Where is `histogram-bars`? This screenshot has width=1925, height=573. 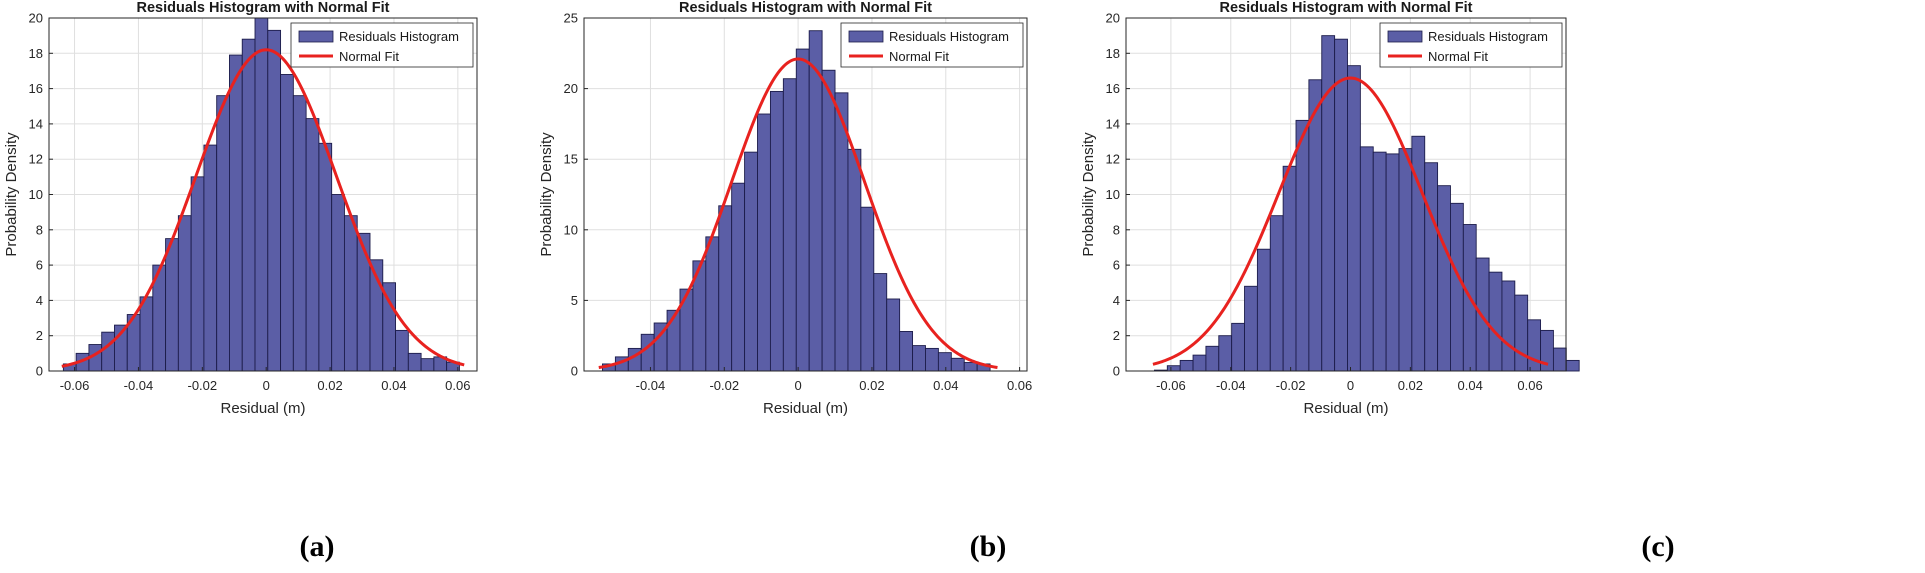 histogram-bars is located at coordinates (261, 194).